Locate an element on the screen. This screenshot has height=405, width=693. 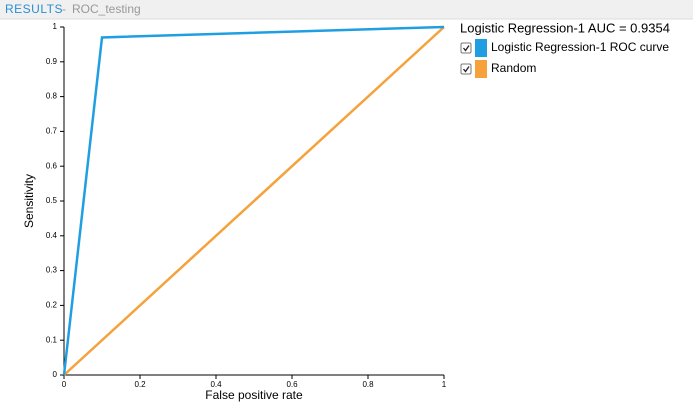
y-tick-label: 0 is located at coordinates (55, 374).